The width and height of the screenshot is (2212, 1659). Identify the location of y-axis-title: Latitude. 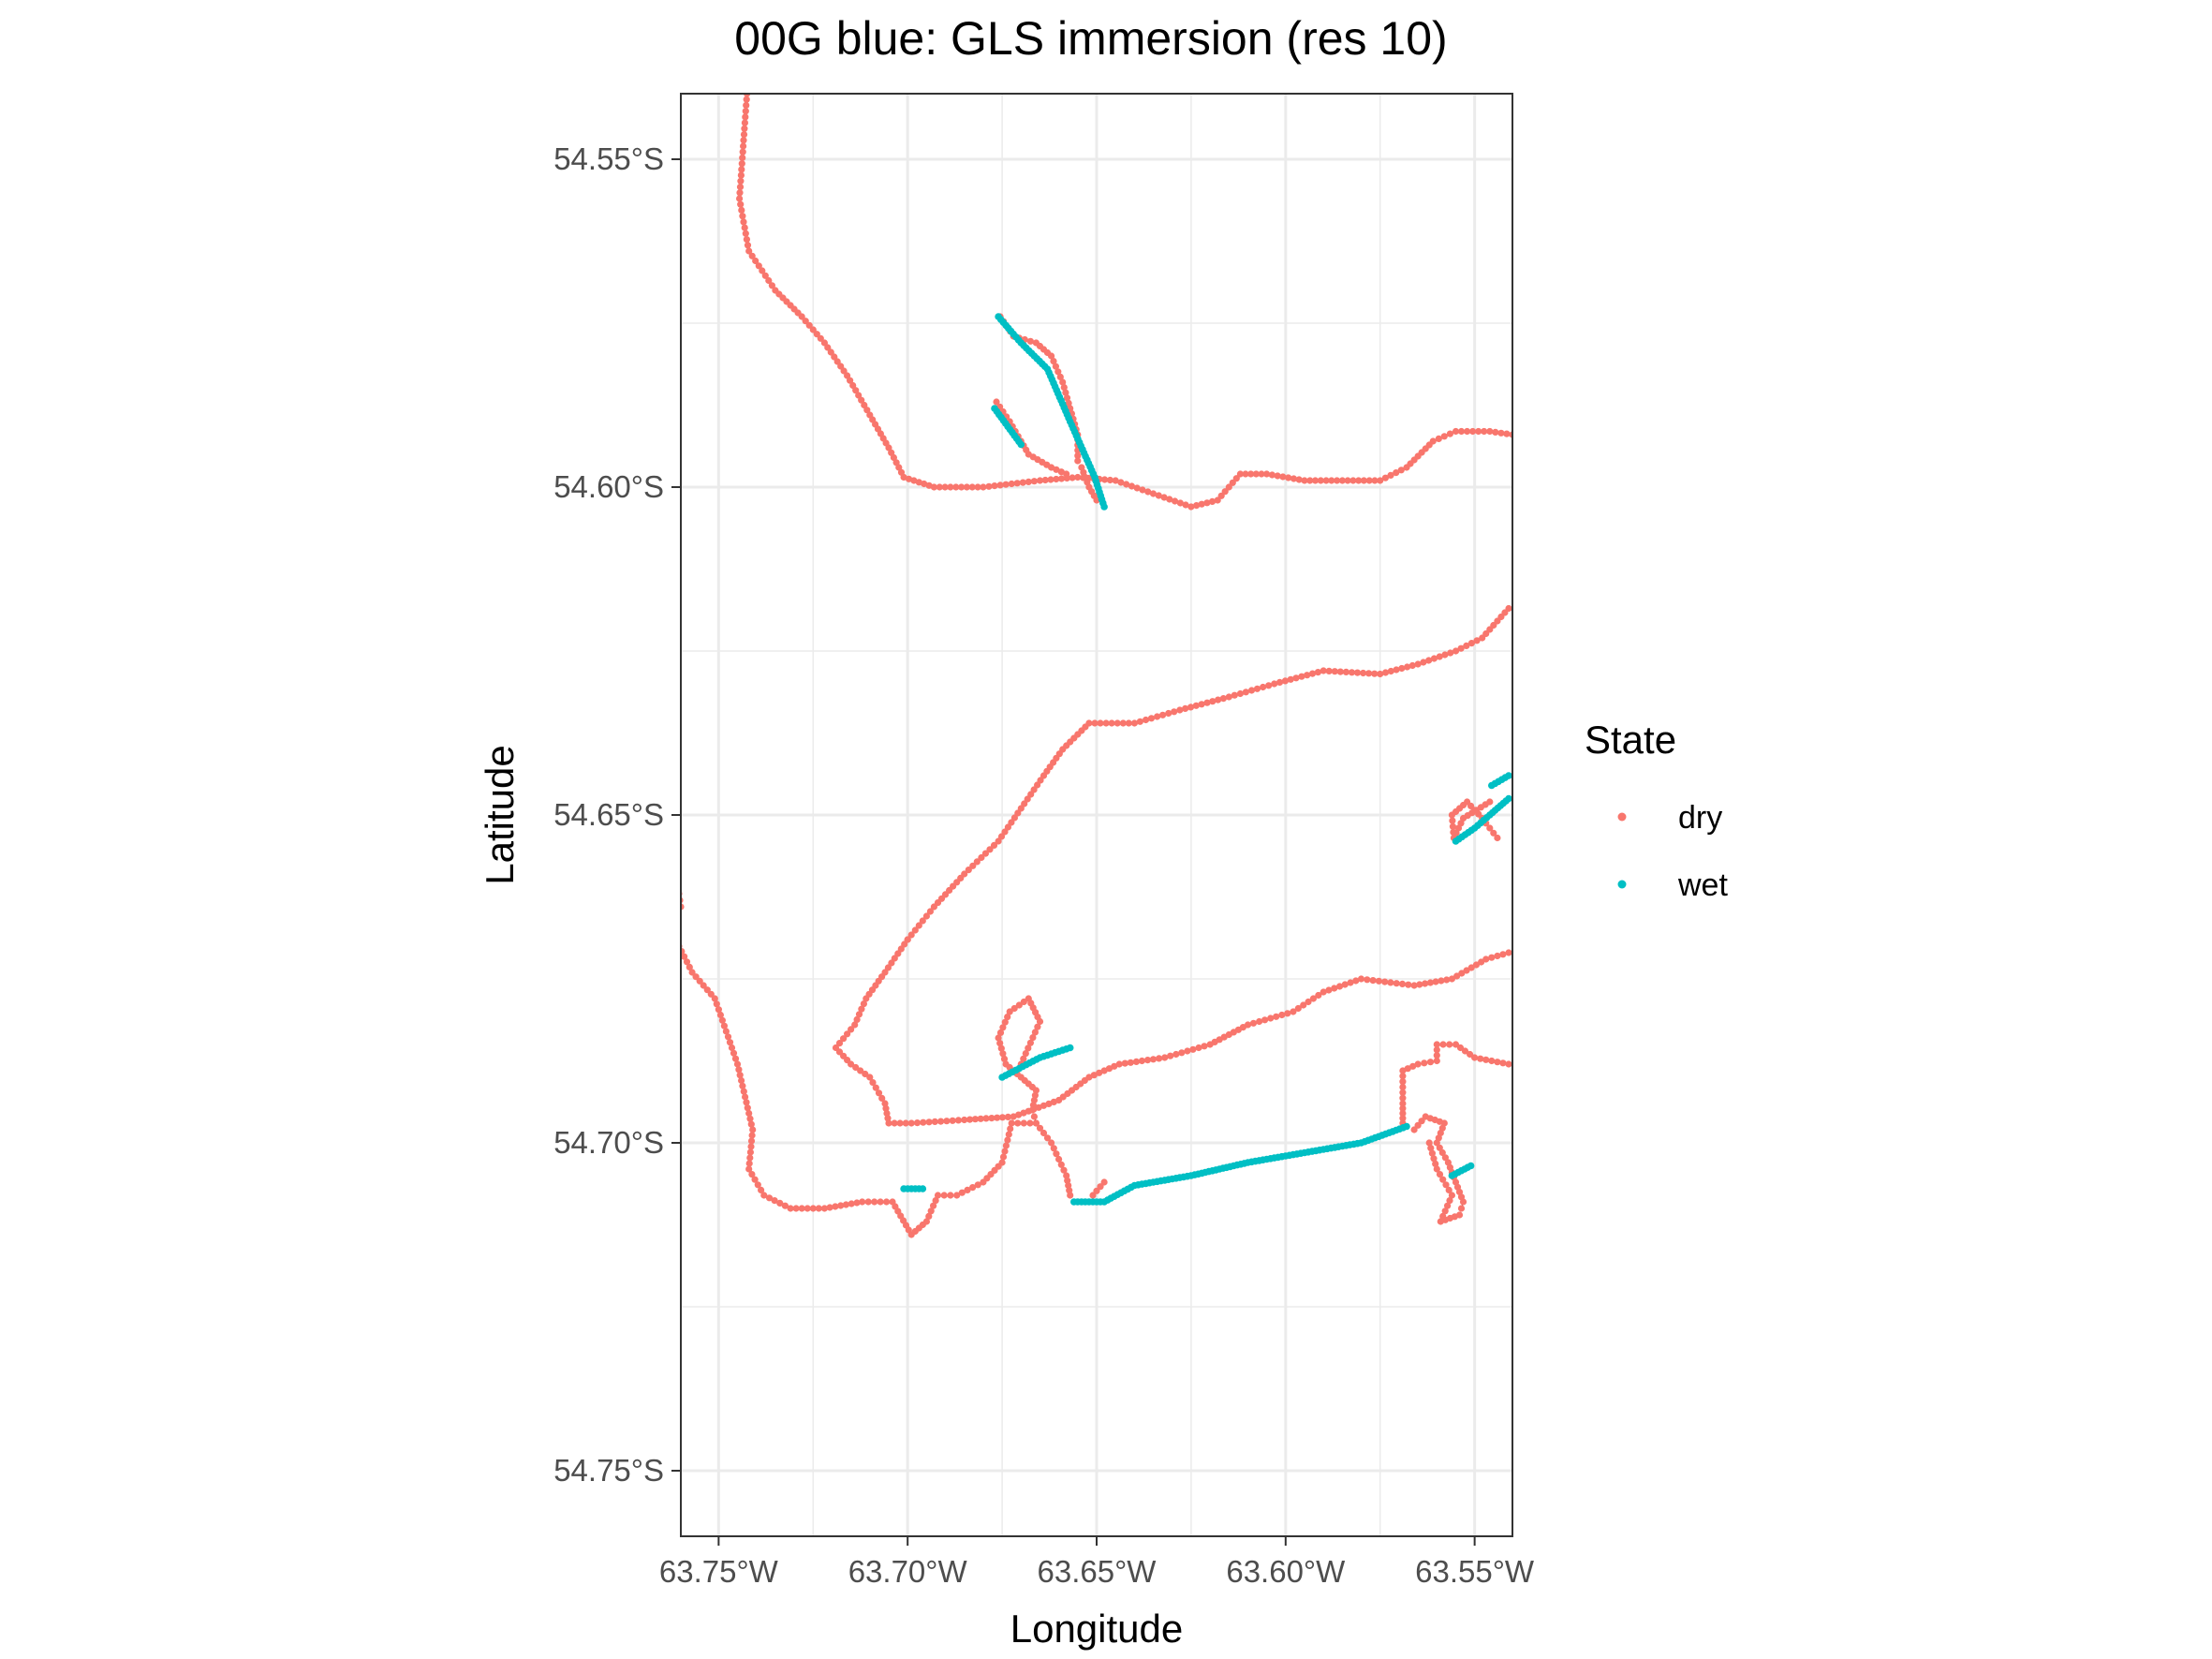
(500, 814).